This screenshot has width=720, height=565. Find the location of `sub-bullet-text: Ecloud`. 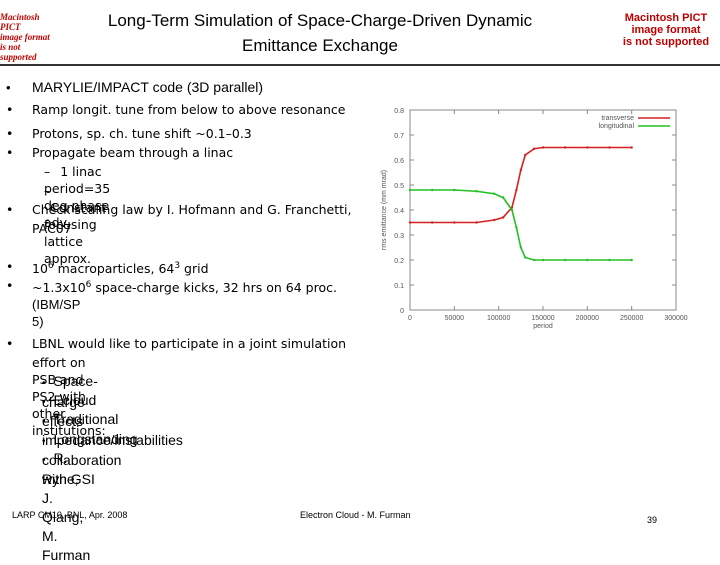

sub-bullet-text: Ecloud is located at coordinates (75, 400).